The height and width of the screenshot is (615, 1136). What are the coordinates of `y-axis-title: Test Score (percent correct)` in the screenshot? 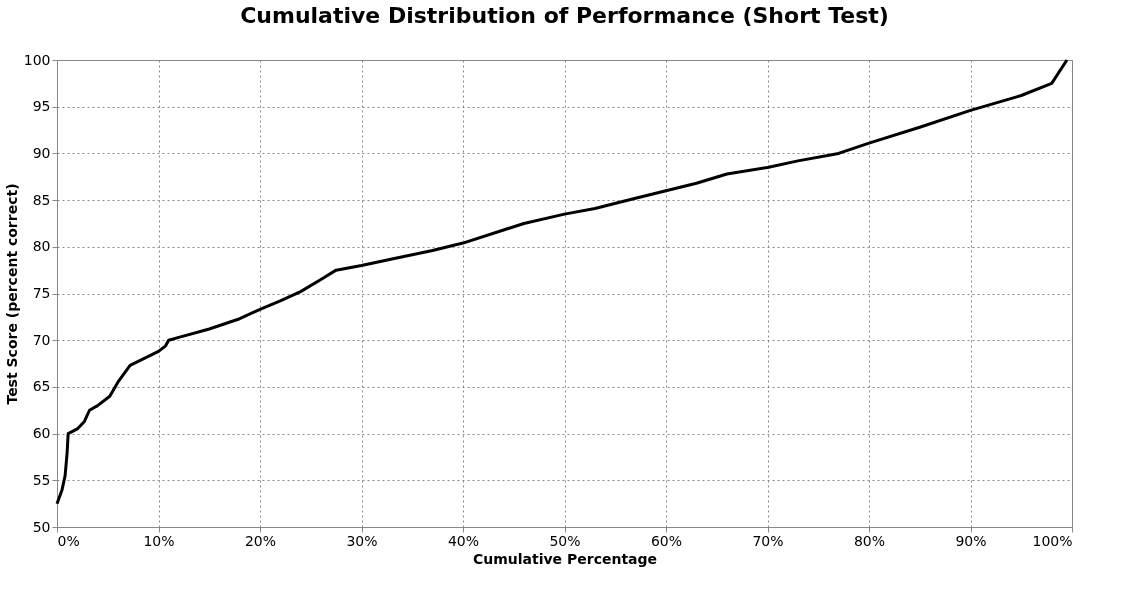 It's located at (11, 294).